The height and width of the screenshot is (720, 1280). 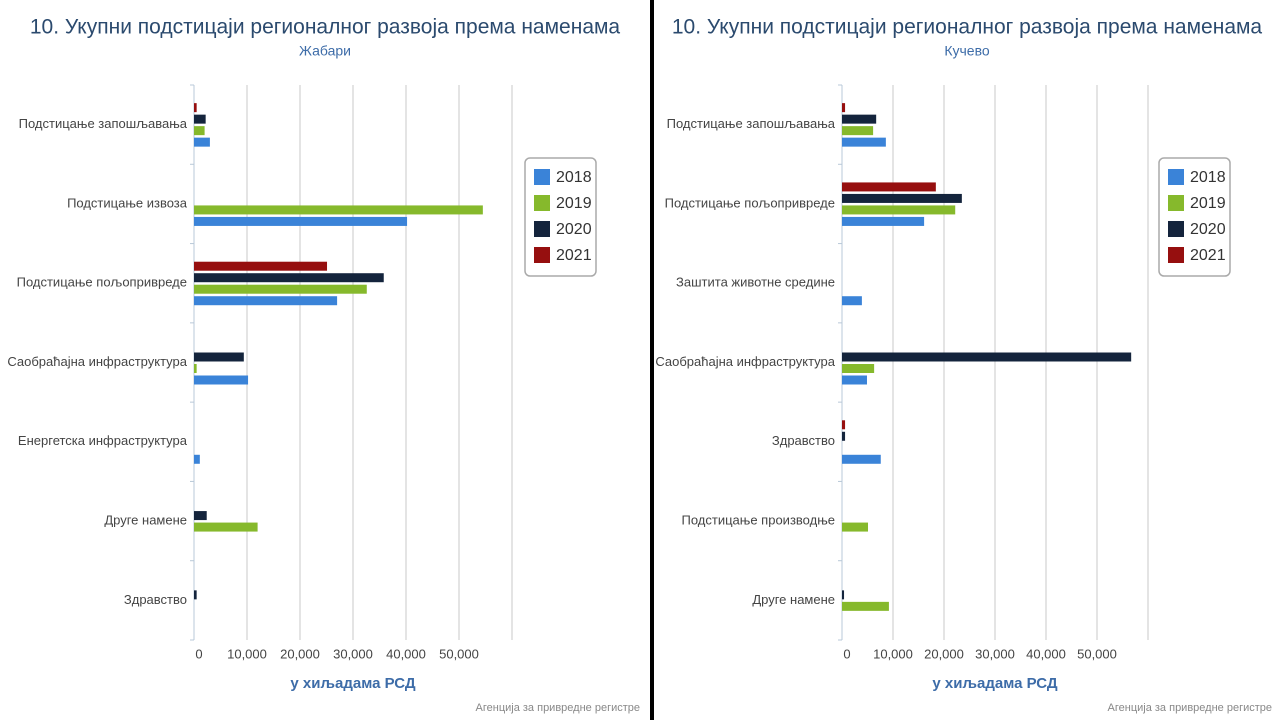 What do you see at coordinates (758, 520) in the screenshot?
I see `y-tick-label: Подстицање производње` at bounding box center [758, 520].